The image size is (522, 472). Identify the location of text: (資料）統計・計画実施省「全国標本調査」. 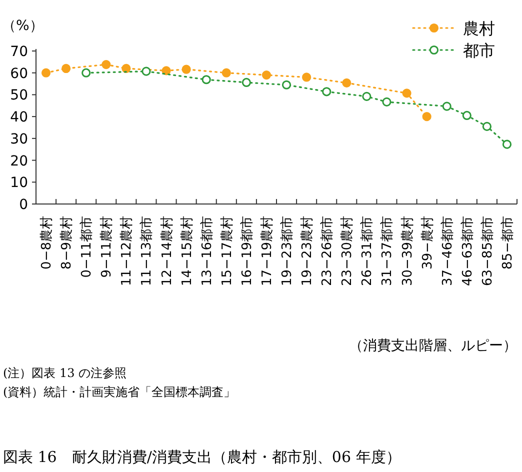
(119, 392).